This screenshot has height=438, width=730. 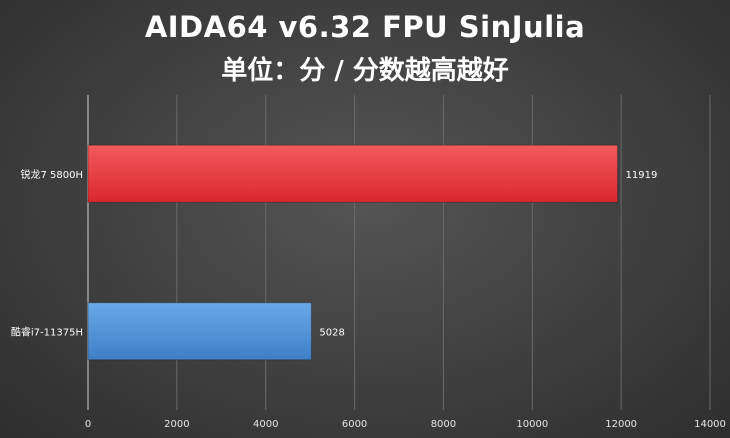 I want to click on x-tick-label: 12000, so click(x=621, y=424).